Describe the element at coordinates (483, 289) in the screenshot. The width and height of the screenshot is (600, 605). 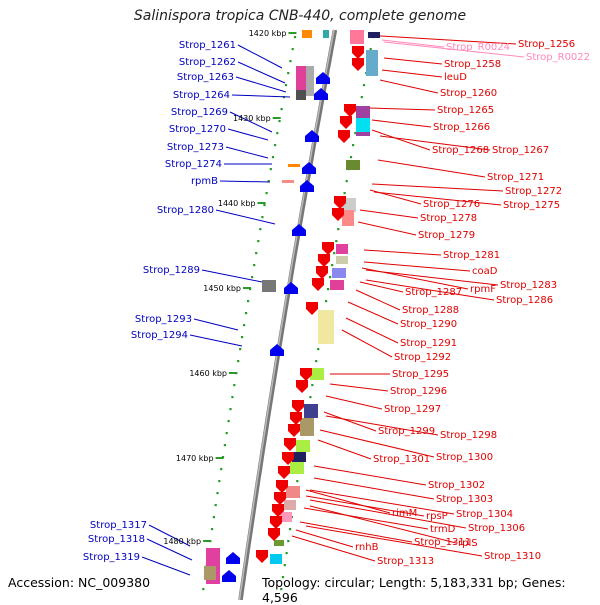
I see `right-gene-label: rpmF` at that location.